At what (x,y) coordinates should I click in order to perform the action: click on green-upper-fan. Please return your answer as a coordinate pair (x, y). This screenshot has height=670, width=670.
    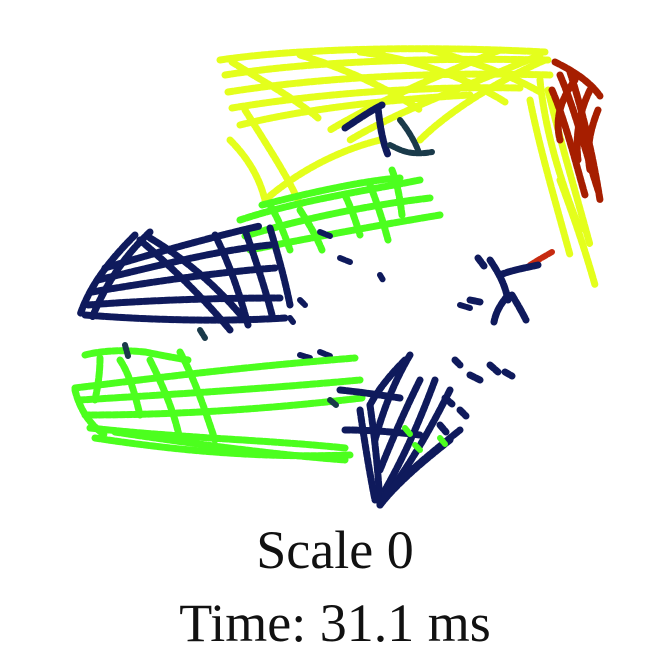
    Looking at the image, I should click on (340, 210).